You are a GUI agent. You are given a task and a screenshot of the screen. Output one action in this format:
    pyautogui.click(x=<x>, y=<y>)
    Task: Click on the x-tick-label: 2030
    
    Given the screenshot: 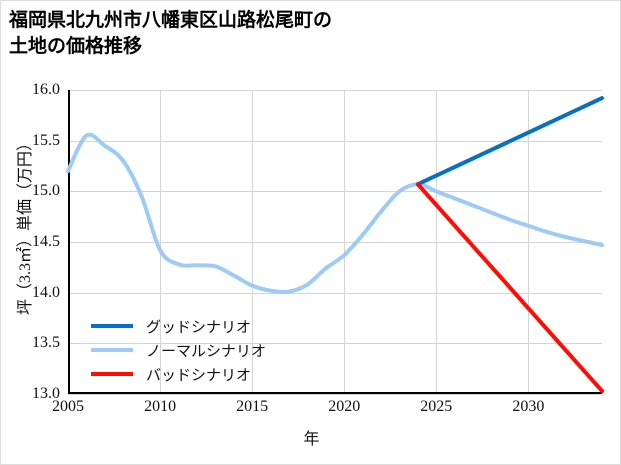 What is the action you would take?
    pyautogui.click(x=528, y=406)
    